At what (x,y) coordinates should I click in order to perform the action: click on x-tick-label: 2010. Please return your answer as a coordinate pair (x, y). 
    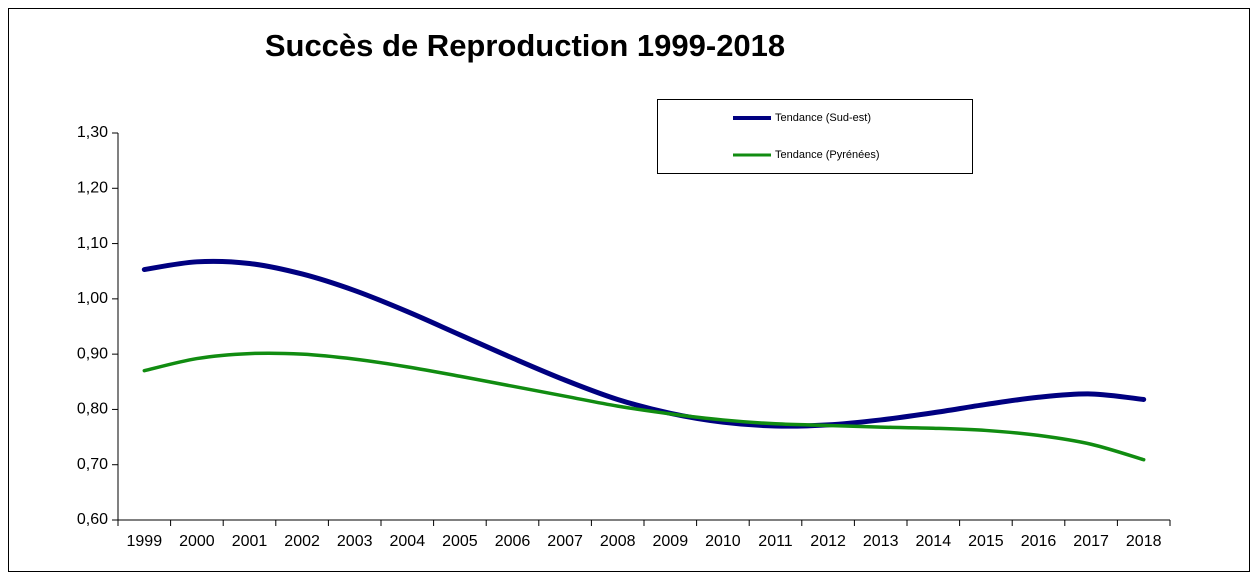
    Looking at the image, I should click on (723, 541).